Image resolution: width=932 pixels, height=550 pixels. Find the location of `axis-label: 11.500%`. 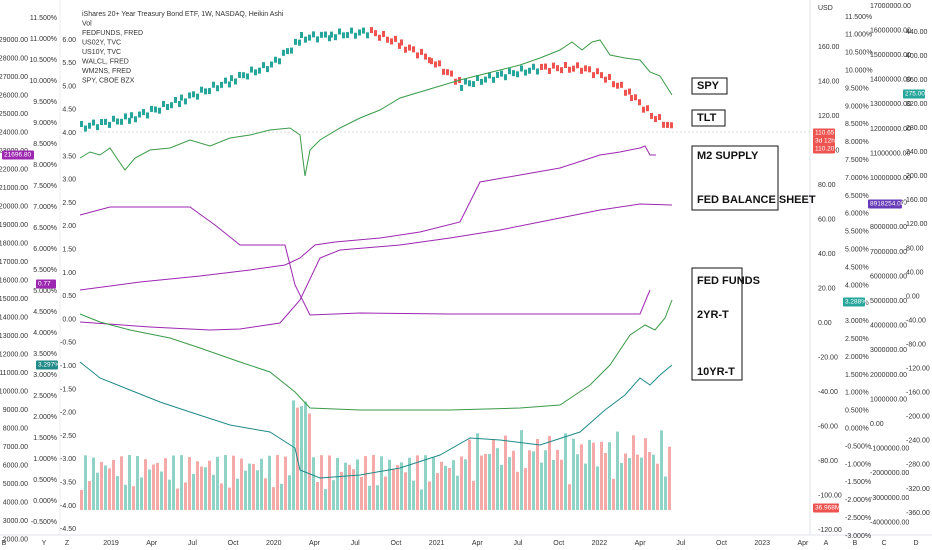

axis-label: 11.500% is located at coordinates (858, 17).